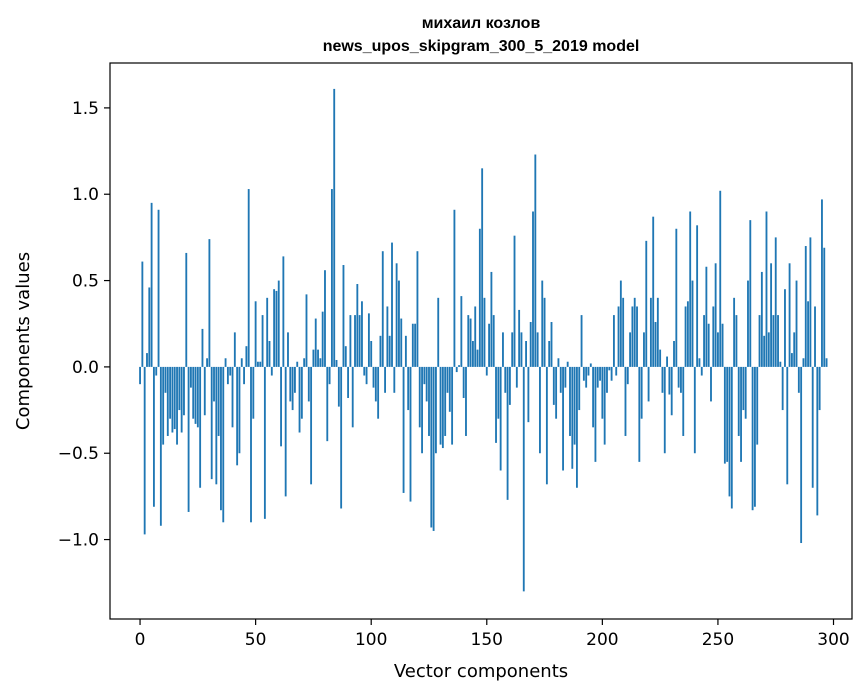 The image size is (867, 696). I want to click on y-tick-label-1.5: 1.5, so click(85, 109).